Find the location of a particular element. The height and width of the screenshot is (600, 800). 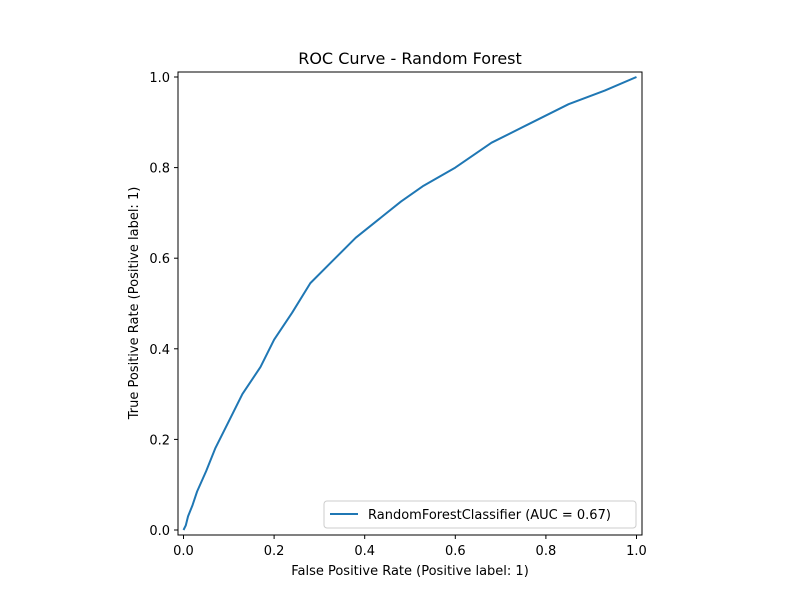

chart-title: ROC Curve - Random Forest is located at coordinates (410, 58).